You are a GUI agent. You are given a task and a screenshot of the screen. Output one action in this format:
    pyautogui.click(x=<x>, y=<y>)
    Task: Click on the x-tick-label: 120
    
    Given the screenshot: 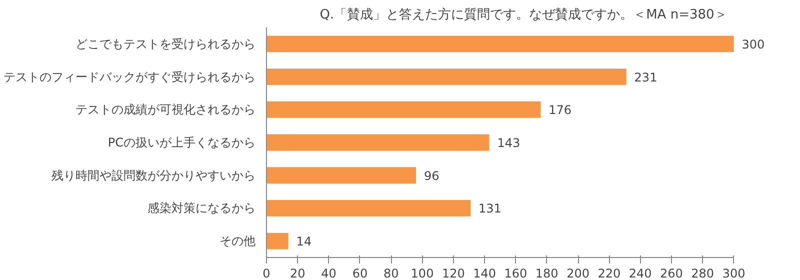 What is the action you would take?
    pyautogui.click(x=453, y=273)
    